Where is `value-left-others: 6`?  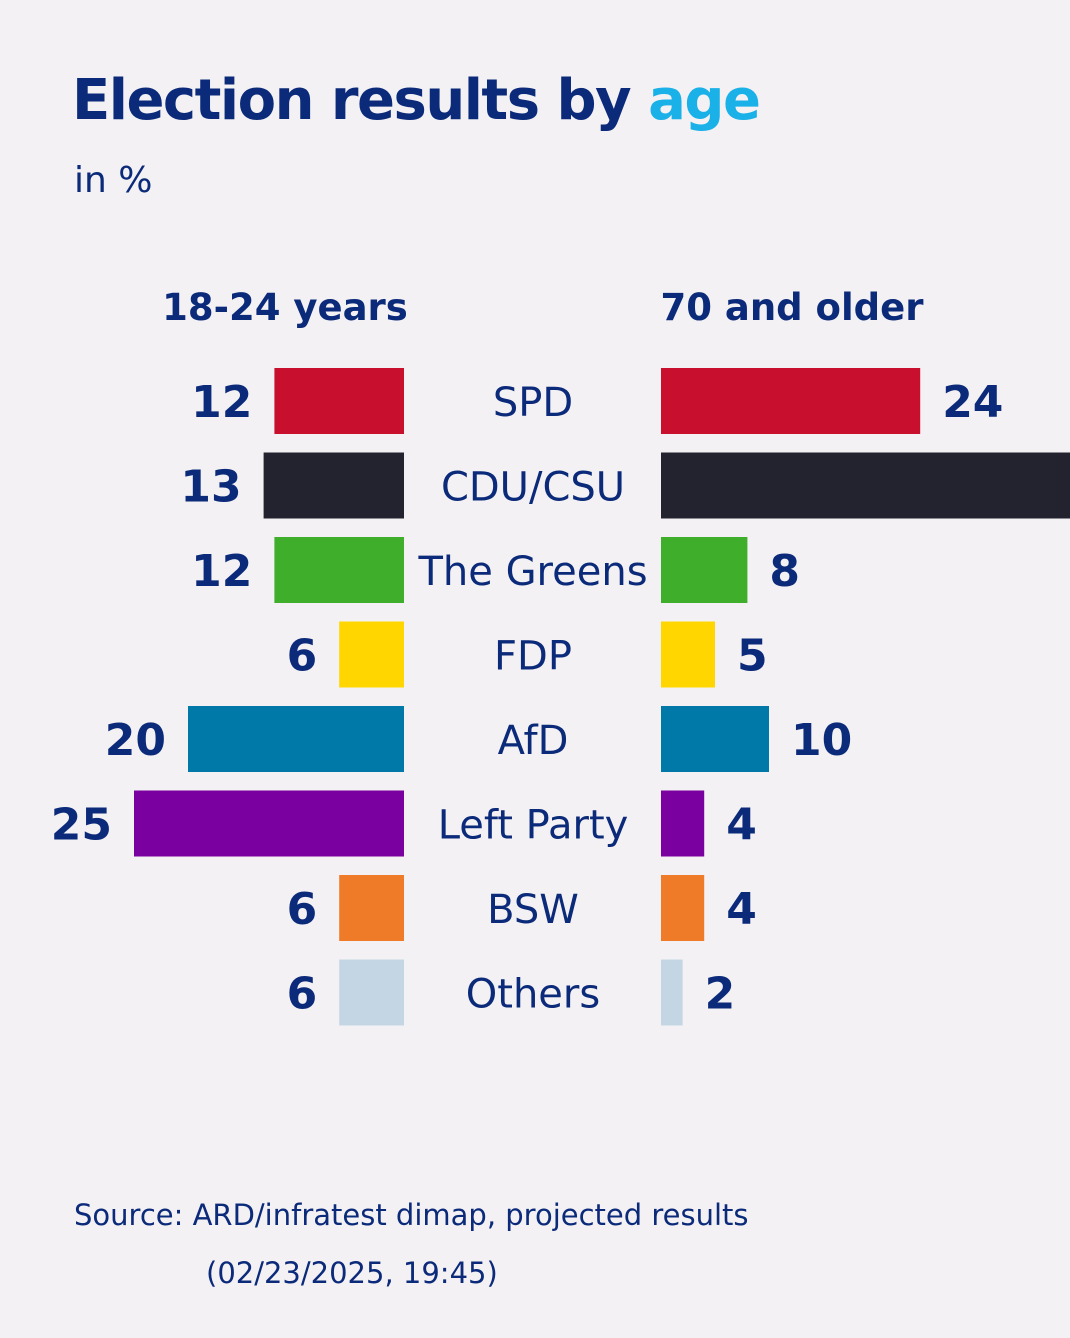 value-left-others: 6 is located at coordinates (302, 994).